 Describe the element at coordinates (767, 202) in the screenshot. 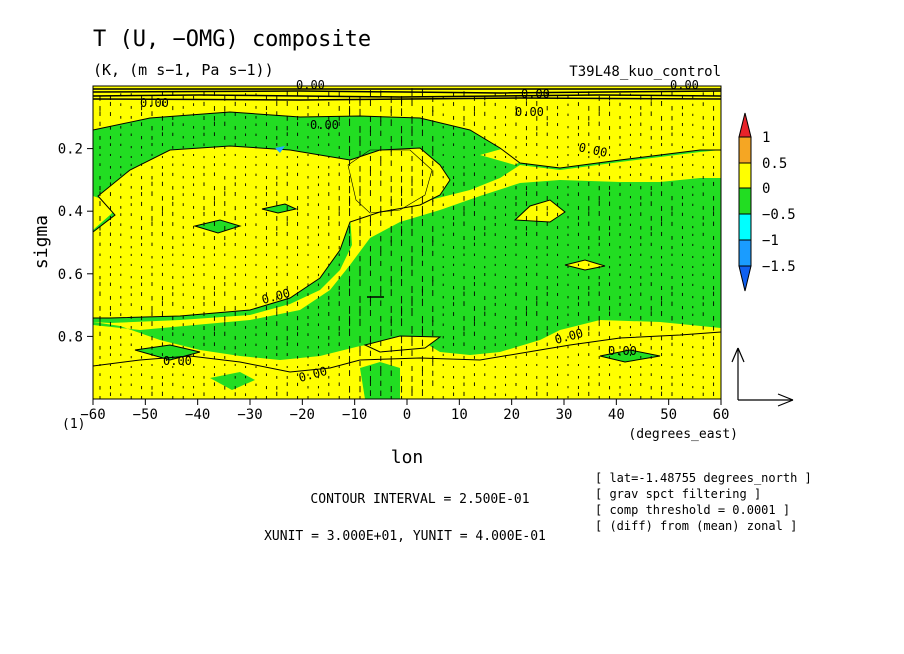

I see `colorbar: 1 0.5 0 −0.5 −1 −1.5` at that location.